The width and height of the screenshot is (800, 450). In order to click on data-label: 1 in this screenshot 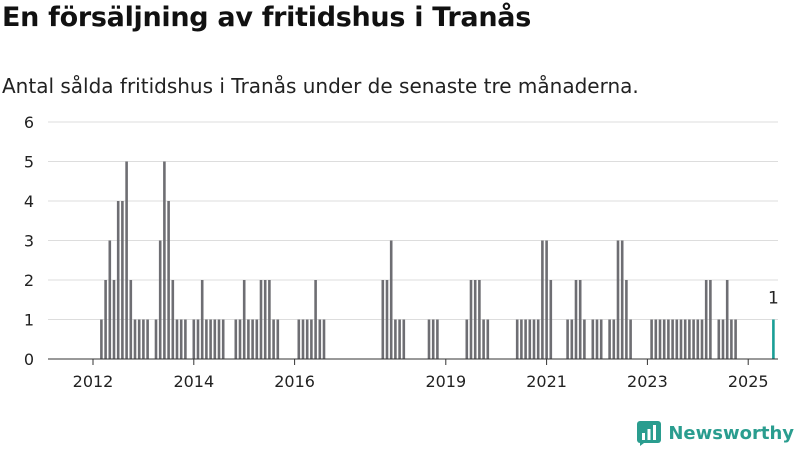, I will do `click(773, 299)`.